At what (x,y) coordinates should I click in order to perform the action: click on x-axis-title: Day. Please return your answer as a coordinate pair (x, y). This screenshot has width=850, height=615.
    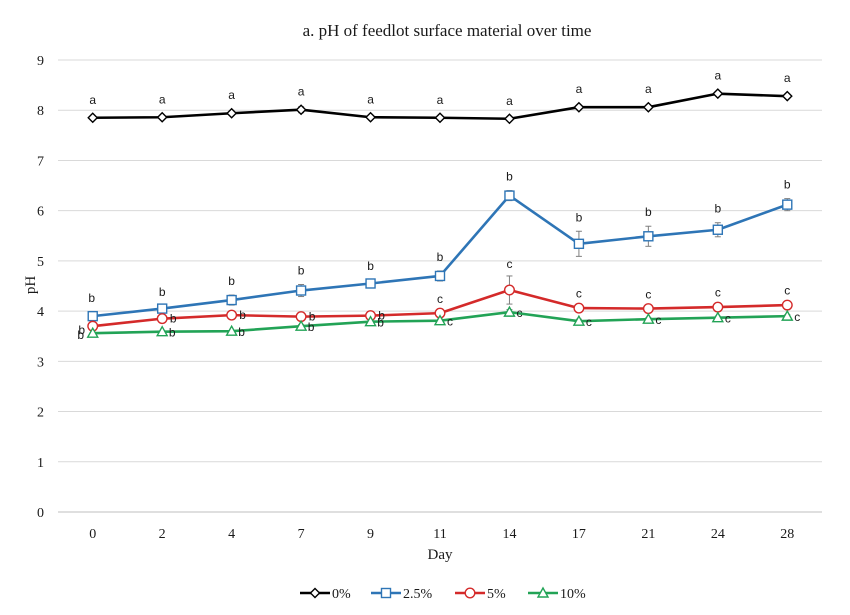
    Looking at the image, I should click on (440, 555).